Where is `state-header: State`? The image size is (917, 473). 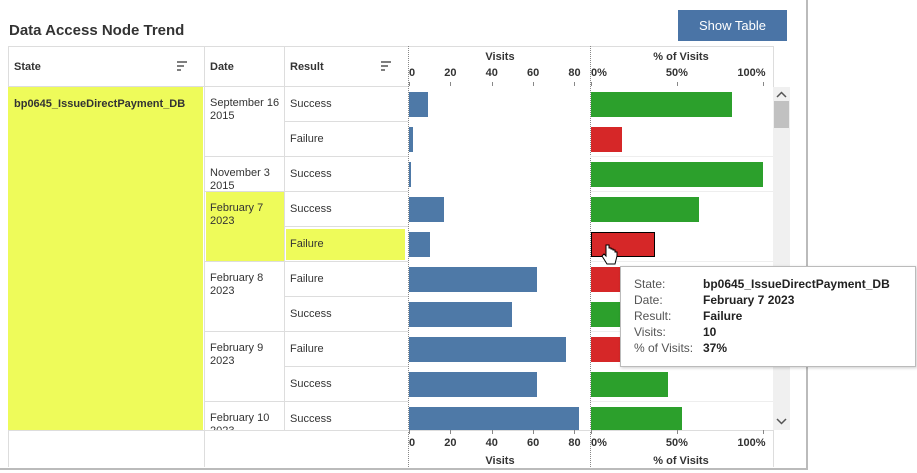
state-header: State is located at coordinates (27, 67).